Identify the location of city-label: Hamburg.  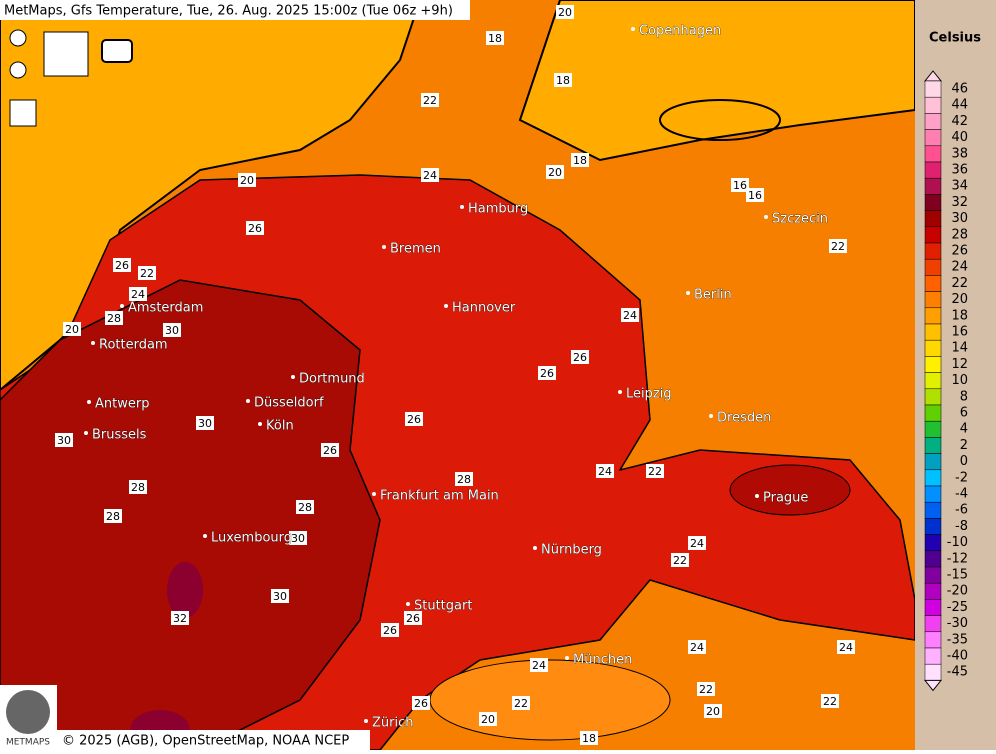
(498, 209).